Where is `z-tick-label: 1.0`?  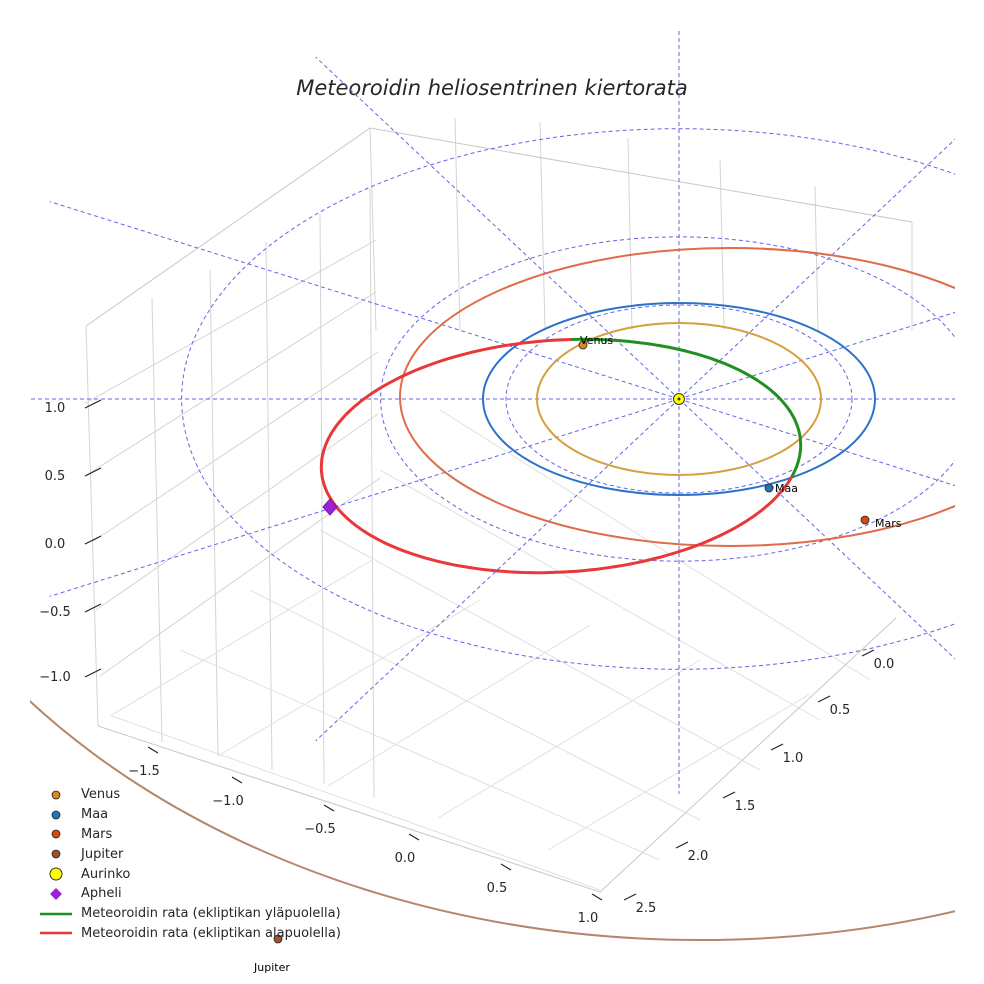 z-tick-label: 1.0 is located at coordinates (55, 408).